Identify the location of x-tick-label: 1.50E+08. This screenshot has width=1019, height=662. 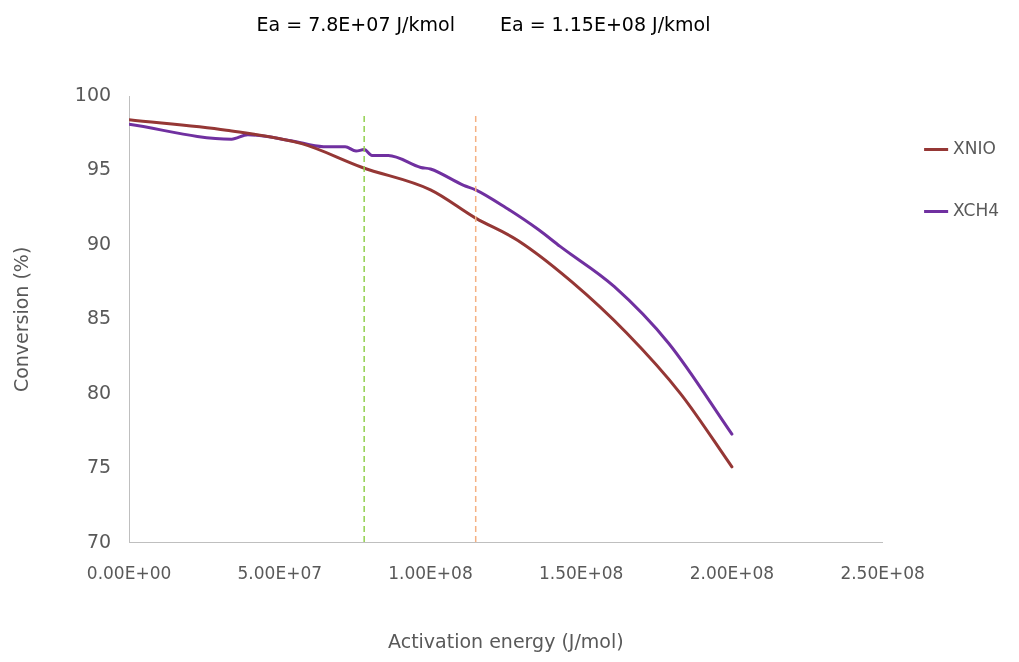
(581, 573).